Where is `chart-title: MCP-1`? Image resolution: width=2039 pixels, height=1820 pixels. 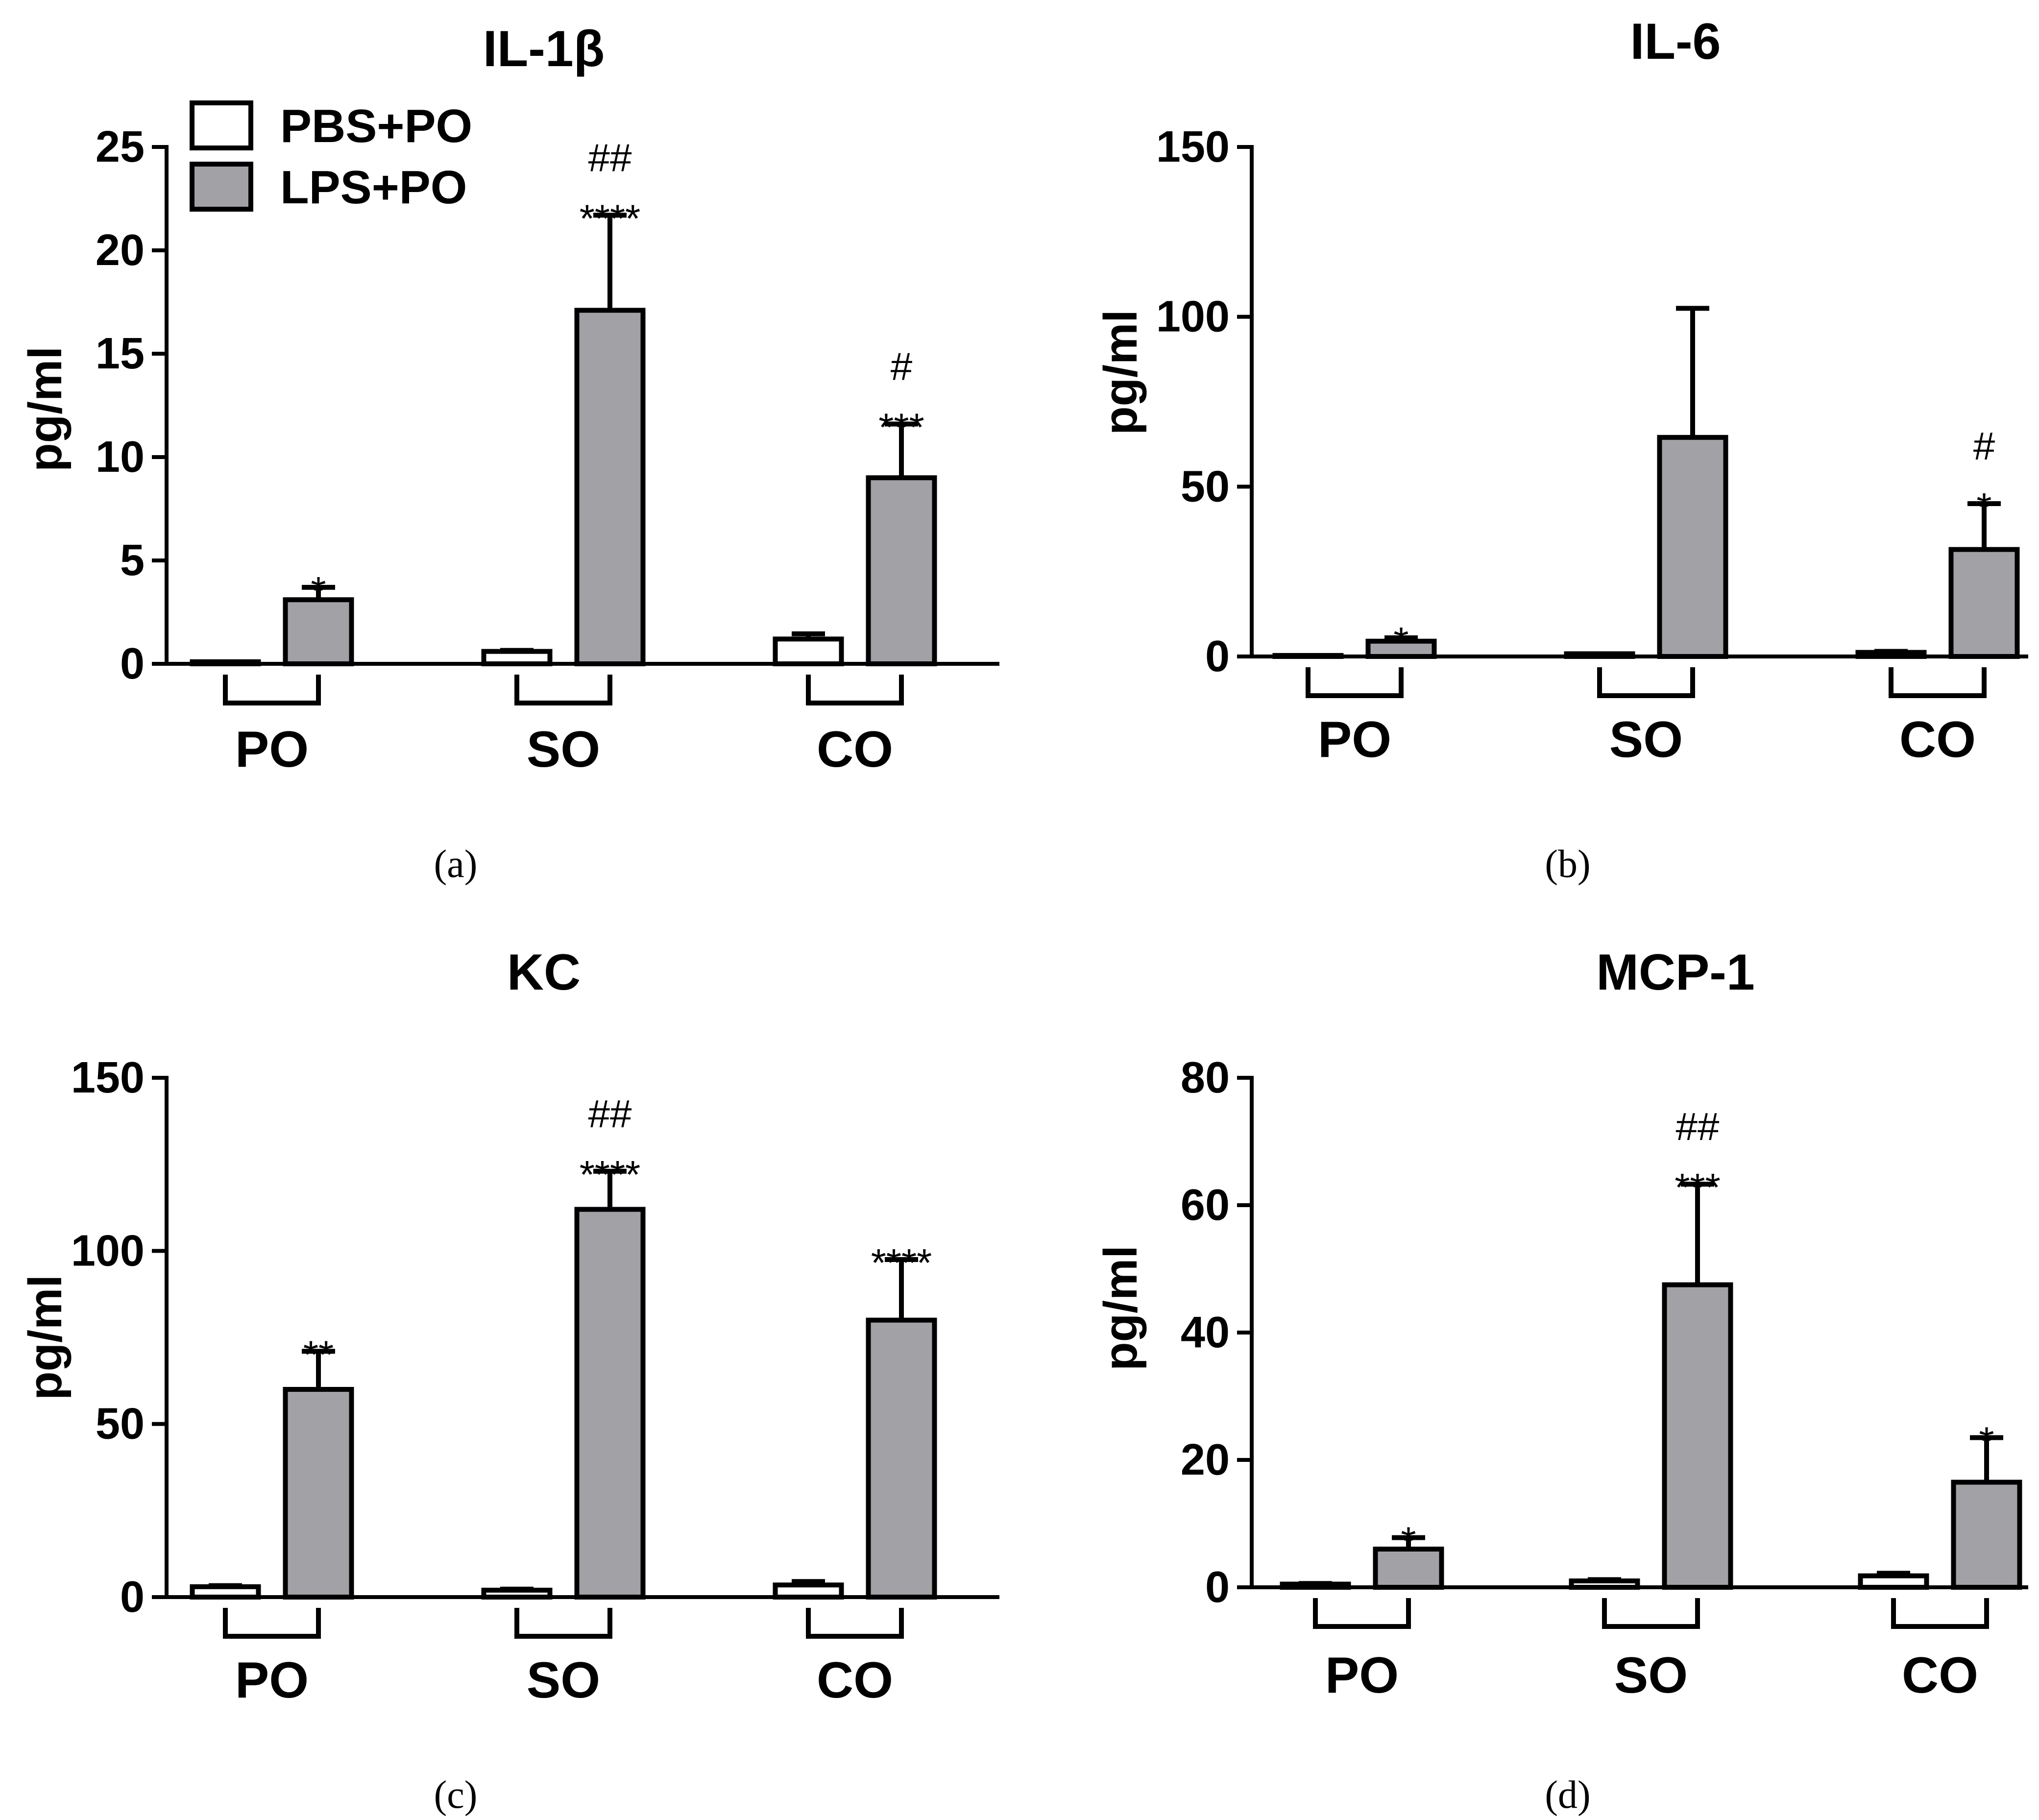 chart-title: MCP-1 is located at coordinates (1675, 972).